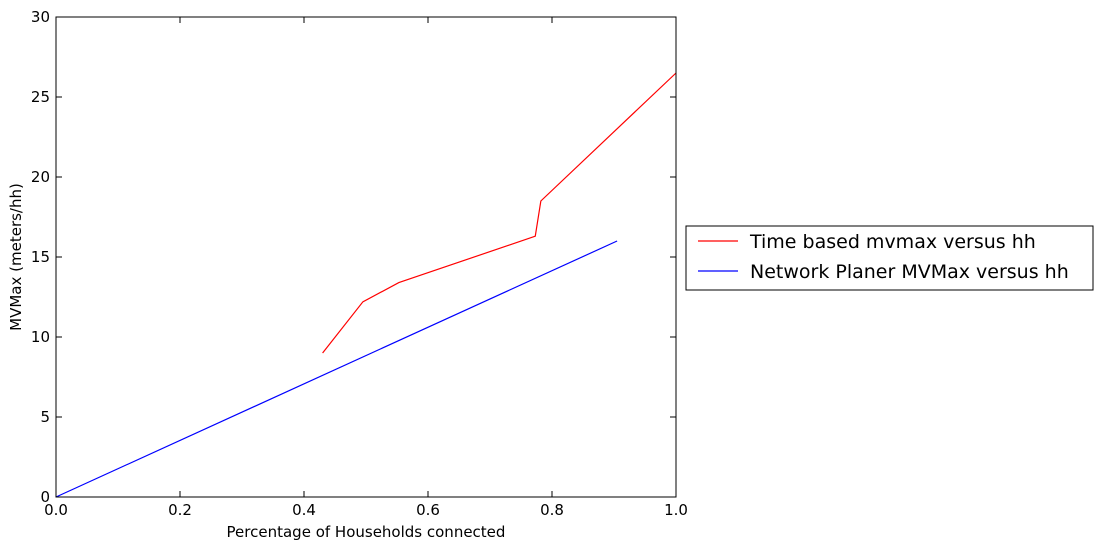 Image resolution: width=1103 pixels, height=550 pixels. Describe the element at coordinates (304, 510) in the screenshot. I see `x-tick-label: 0.4` at that location.